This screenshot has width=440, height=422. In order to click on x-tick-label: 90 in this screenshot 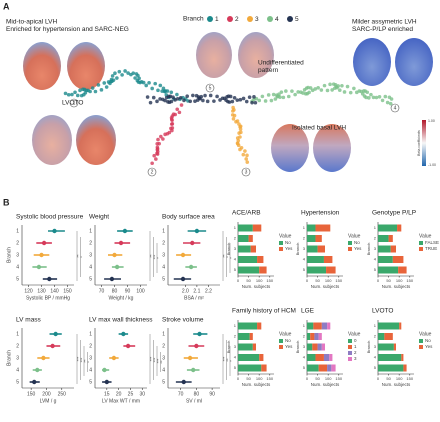, I will do `click(212, 394)`.